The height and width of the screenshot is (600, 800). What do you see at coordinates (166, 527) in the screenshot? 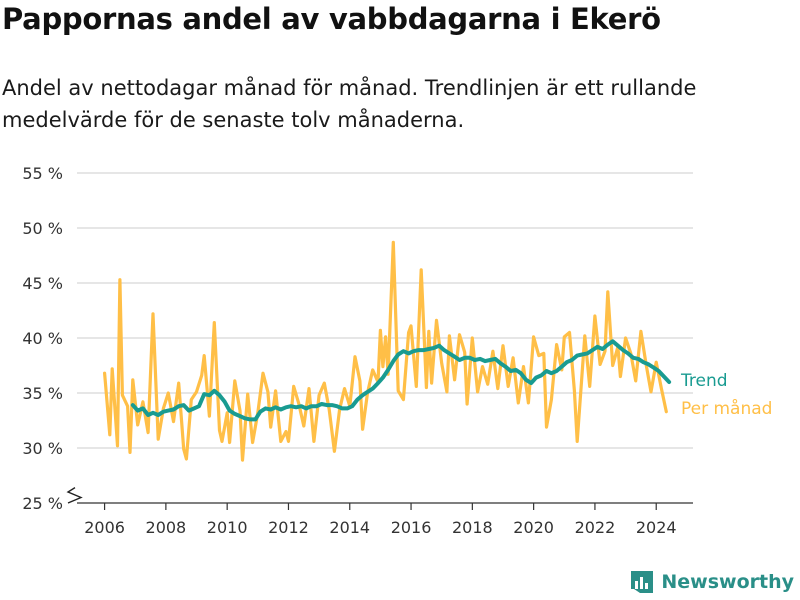
I see `x-tick-label: 2008` at bounding box center [166, 527].